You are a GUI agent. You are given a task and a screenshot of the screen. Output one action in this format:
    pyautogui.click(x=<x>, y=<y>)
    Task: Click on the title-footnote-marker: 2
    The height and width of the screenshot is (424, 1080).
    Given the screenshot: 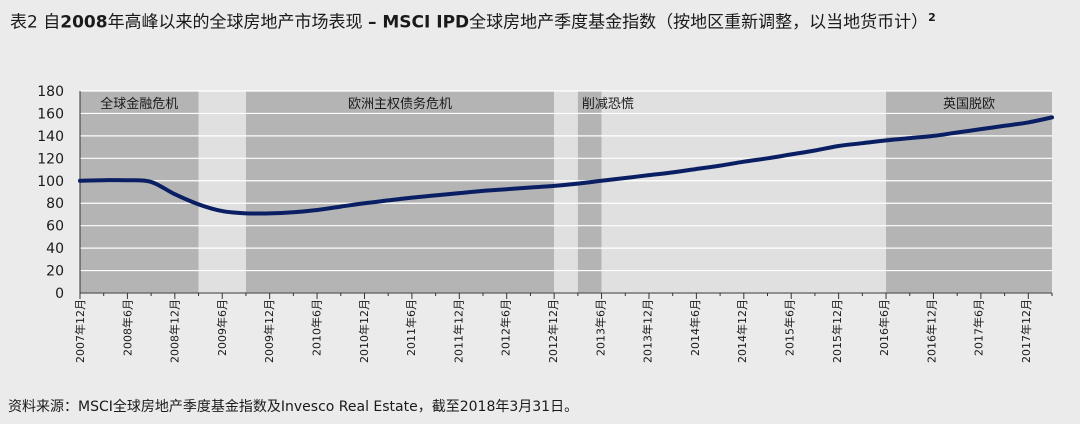 What is the action you would take?
    pyautogui.click(x=932, y=17)
    